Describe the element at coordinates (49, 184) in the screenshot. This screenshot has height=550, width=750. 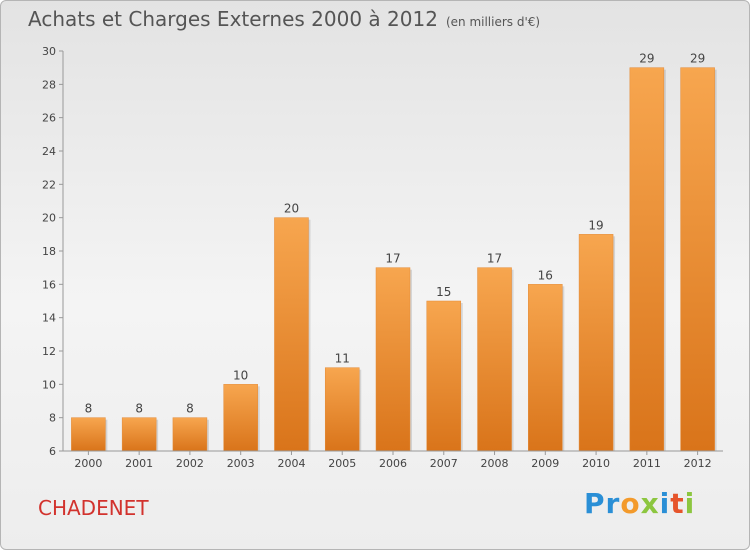
I see `y-tick-label: 22` at that location.